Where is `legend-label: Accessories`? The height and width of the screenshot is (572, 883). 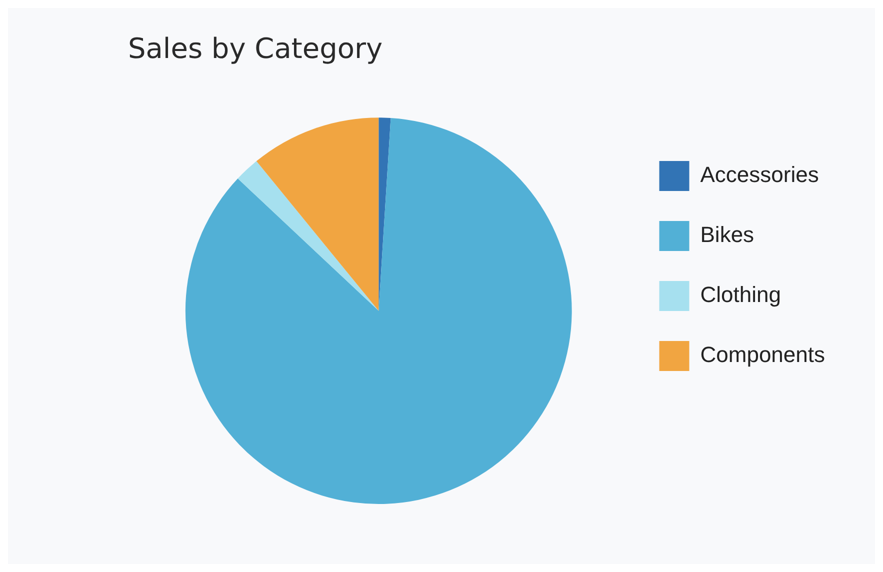 legend-label: Accessories is located at coordinates (759, 175).